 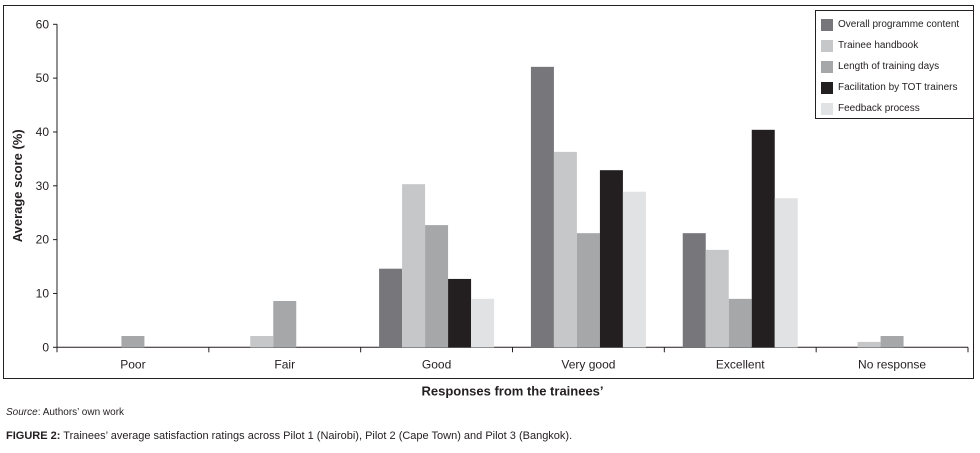 What do you see at coordinates (45, 347) in the screenshot?
I see `y-tick-label: 0` at bounding box center [45, 347].